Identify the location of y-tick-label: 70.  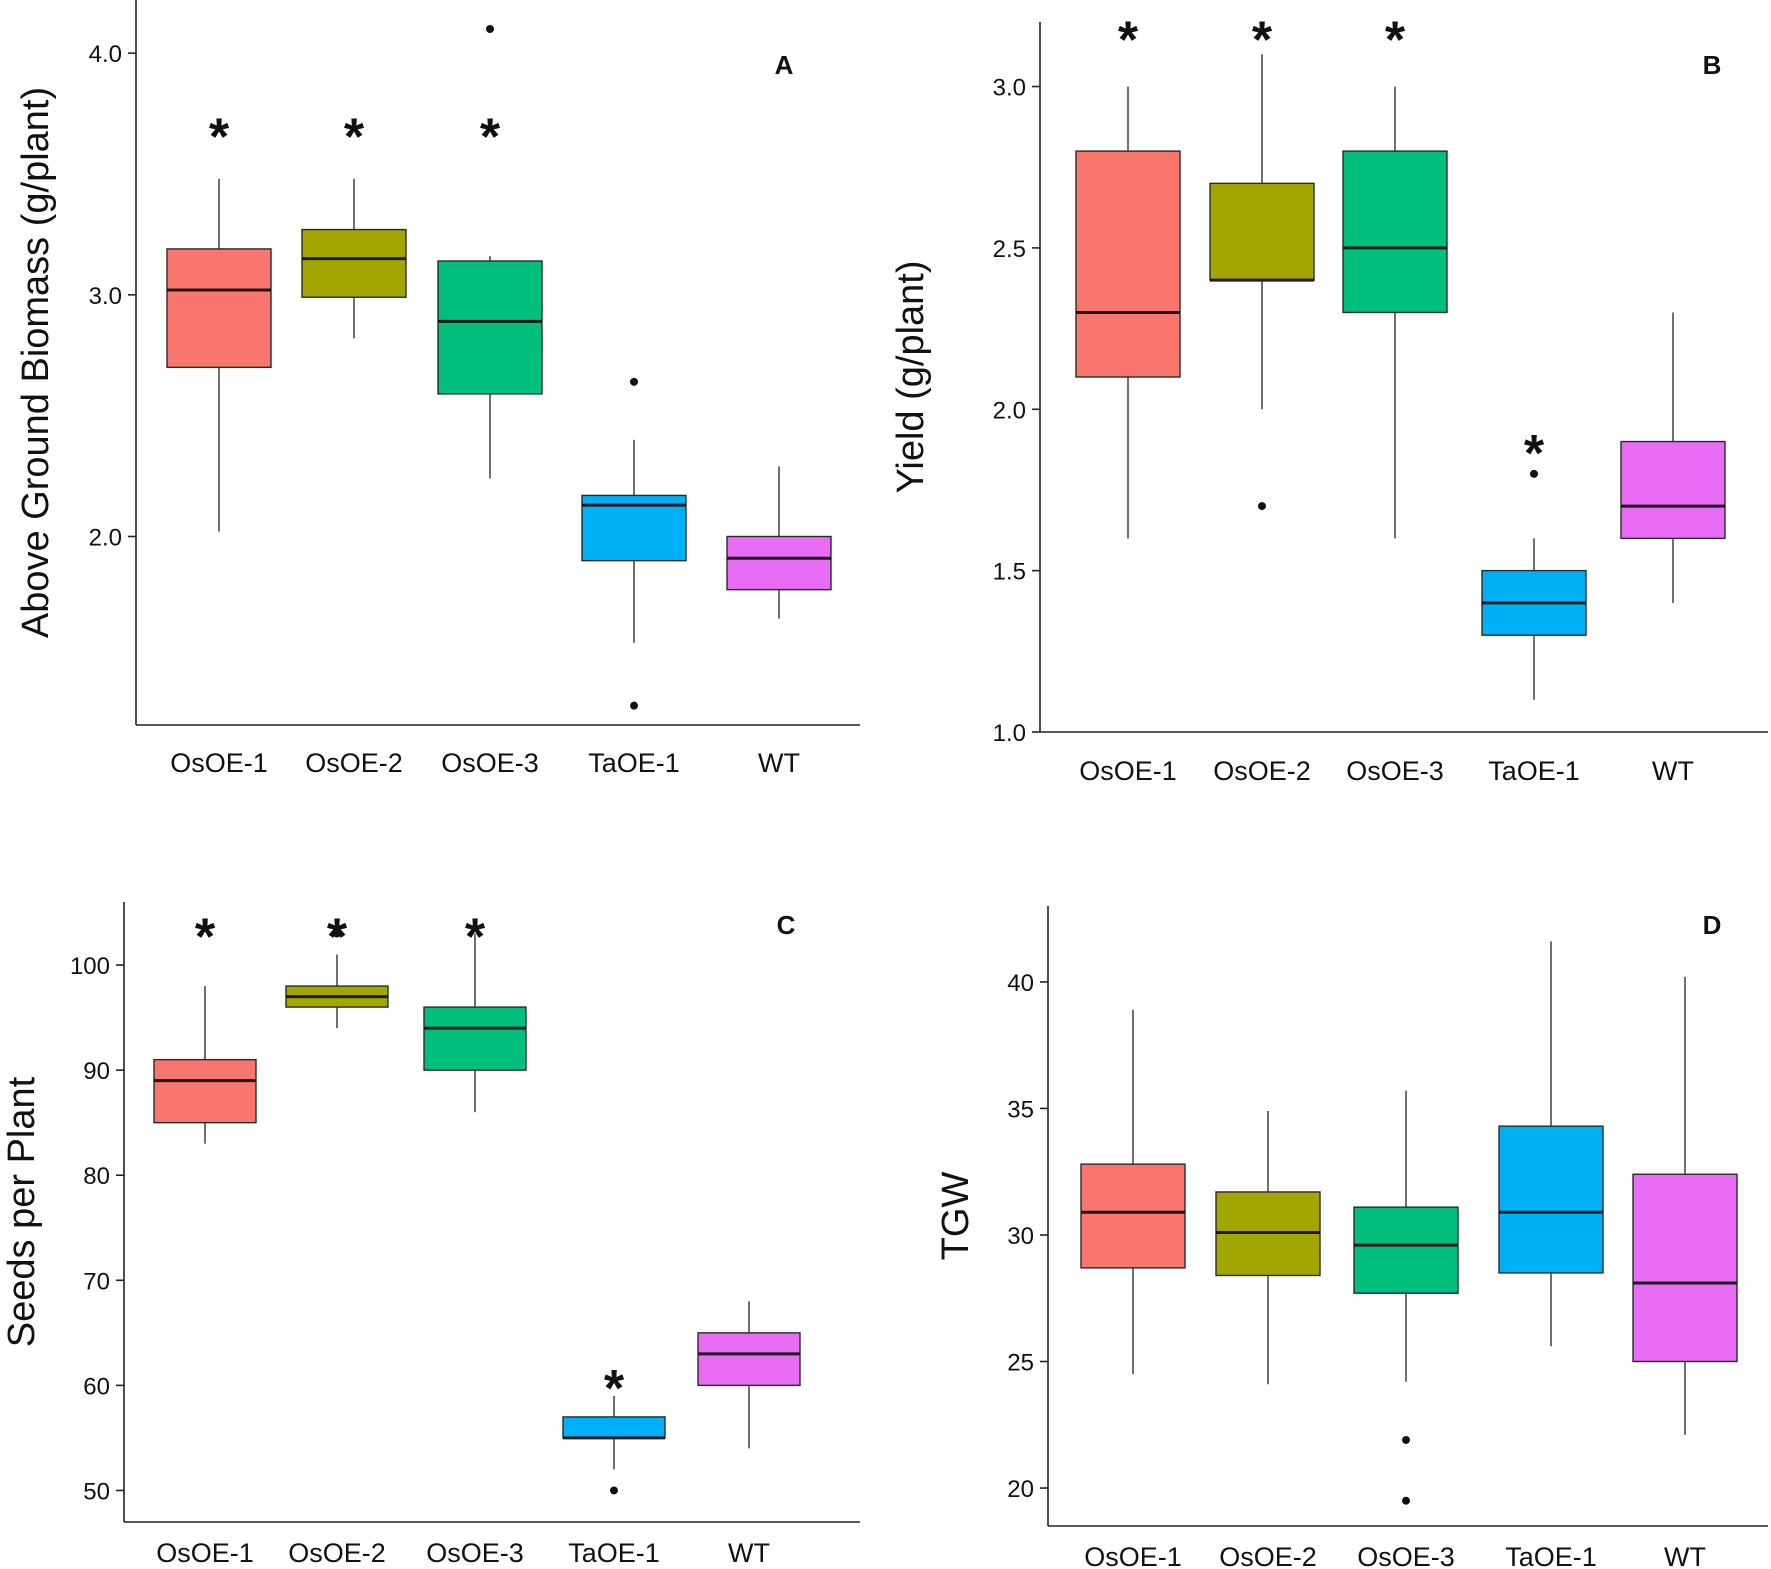
(96, 1281).